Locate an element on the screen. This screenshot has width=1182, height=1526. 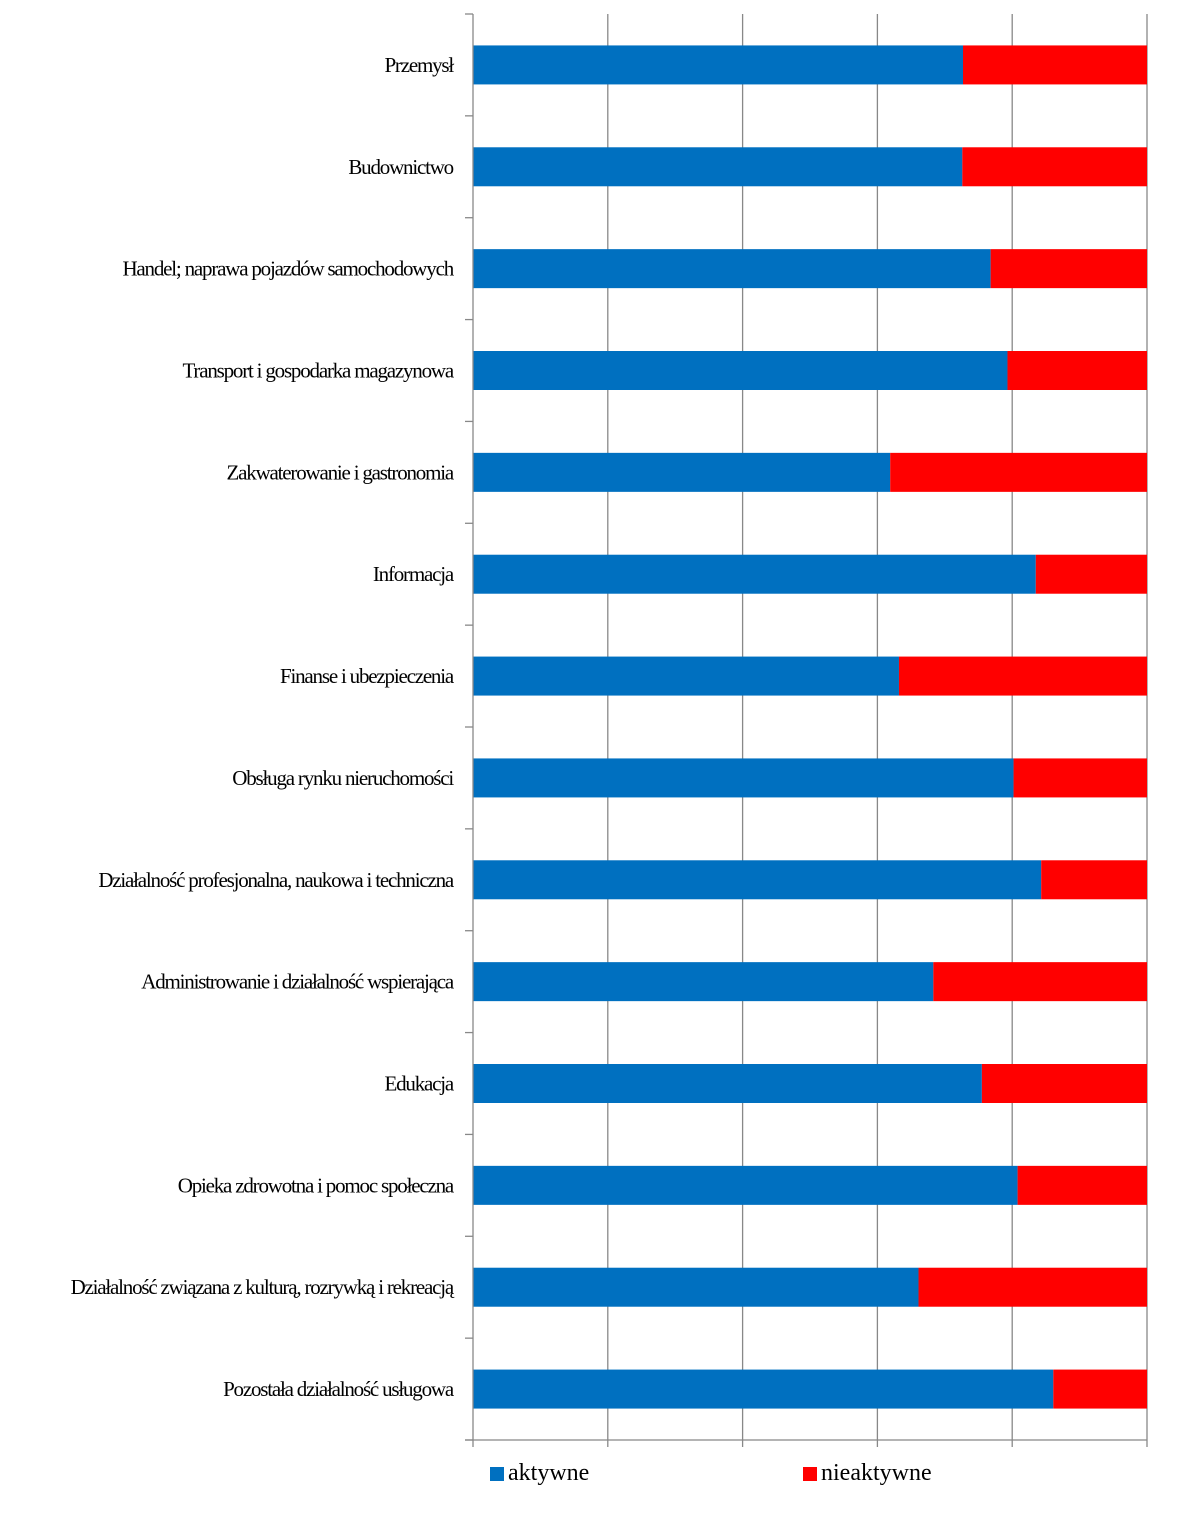
legend-item-aktywne: aktywne is located at coordinates (539, 1473).